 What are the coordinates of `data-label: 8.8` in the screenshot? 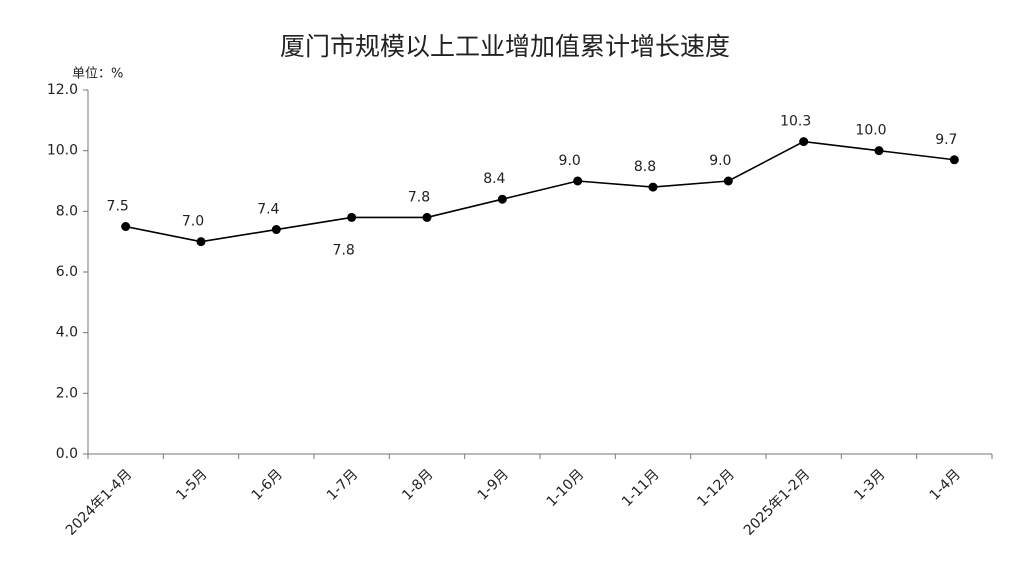 It's located at (645, 167).